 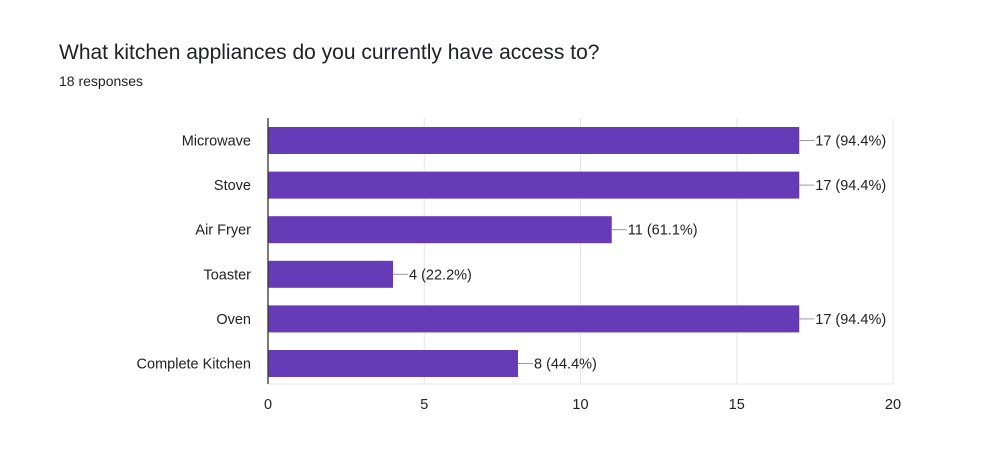 What do you see at coordinates (424, 405) in the screenshot?
I see `x-tick-label: 5` at bounding box center [424, 405].